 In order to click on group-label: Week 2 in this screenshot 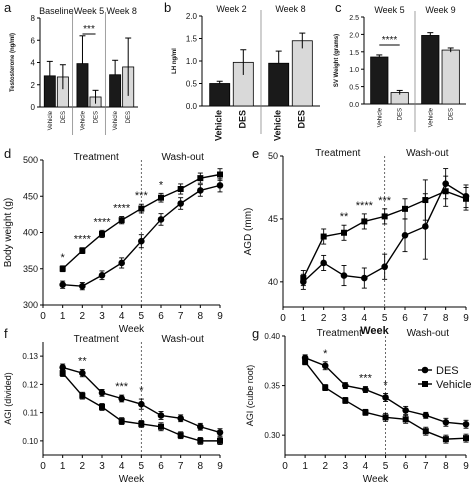, I will do `click(231, 9)`.